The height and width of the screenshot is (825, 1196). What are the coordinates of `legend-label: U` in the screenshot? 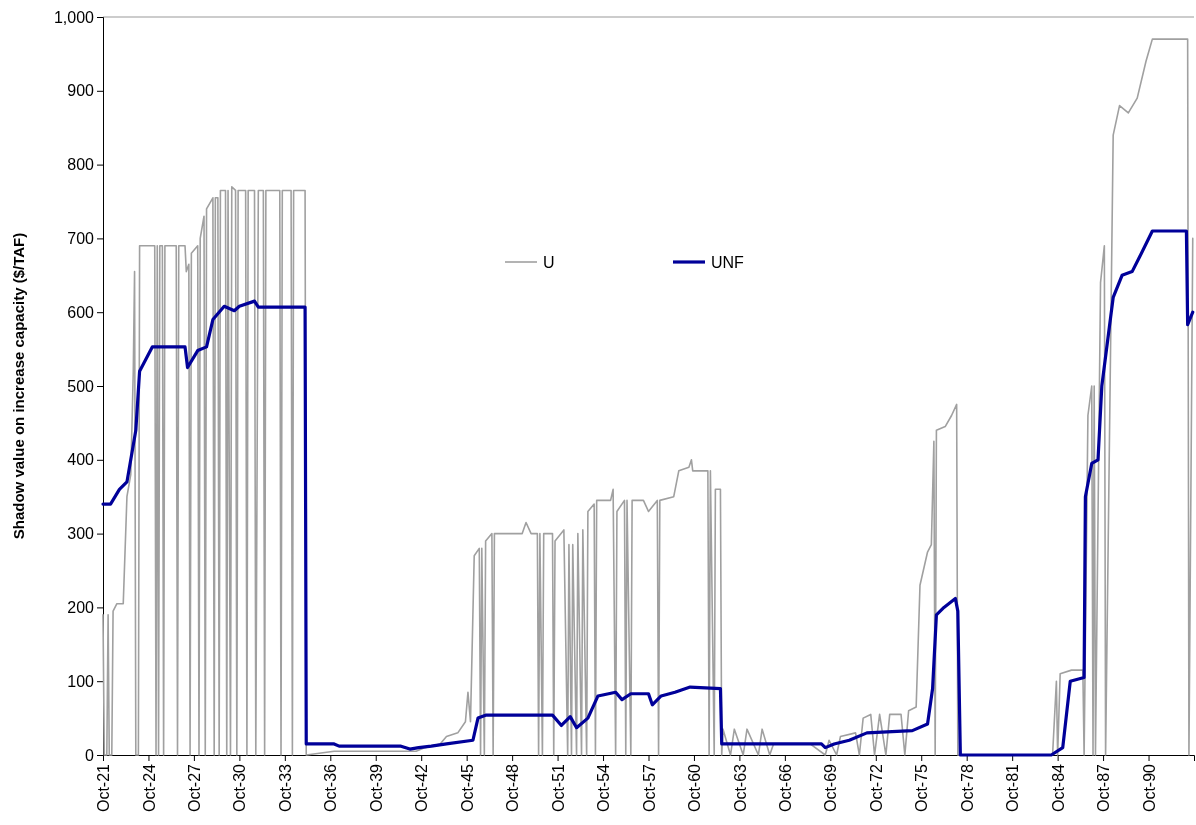 It's located at (549, 262).